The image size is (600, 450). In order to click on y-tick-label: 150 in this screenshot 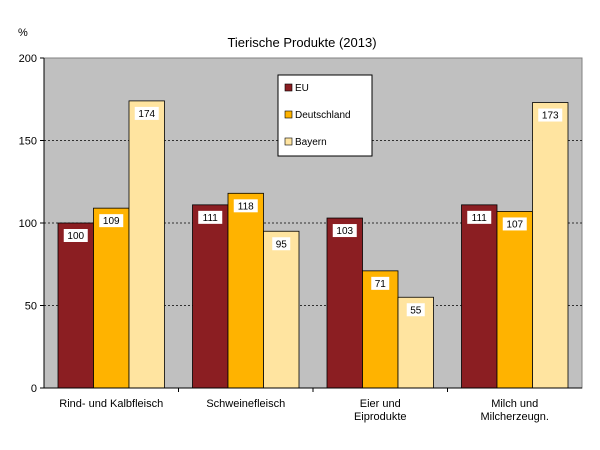, I will do `click(28, 142)`.